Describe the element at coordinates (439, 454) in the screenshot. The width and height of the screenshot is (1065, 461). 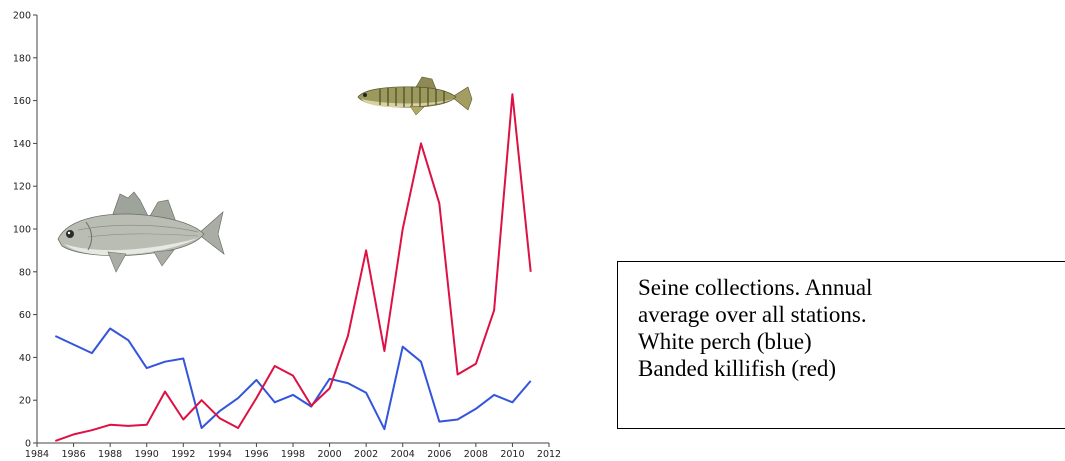
I see `x-tick-label: 2006` at that location.